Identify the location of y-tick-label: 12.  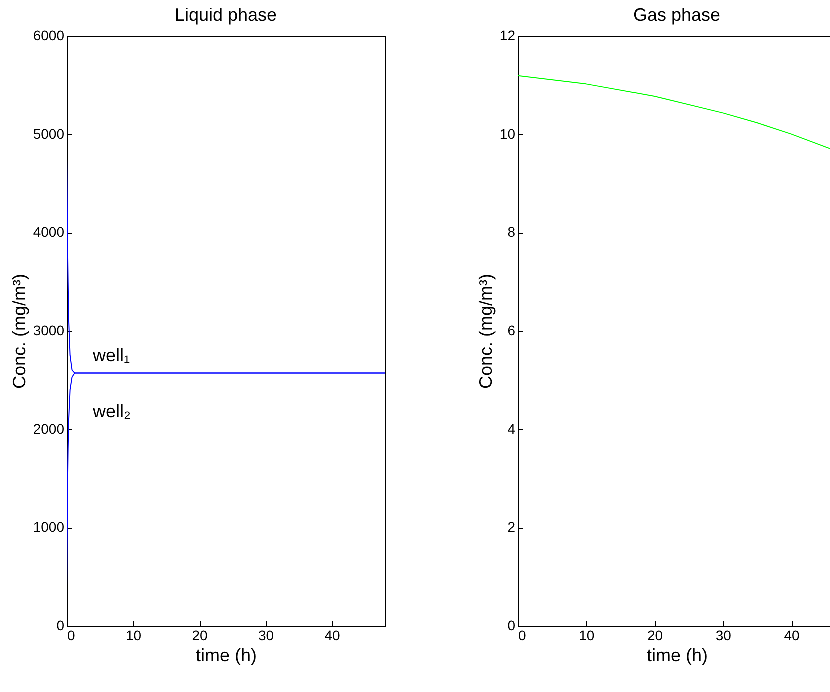
(508, 36).